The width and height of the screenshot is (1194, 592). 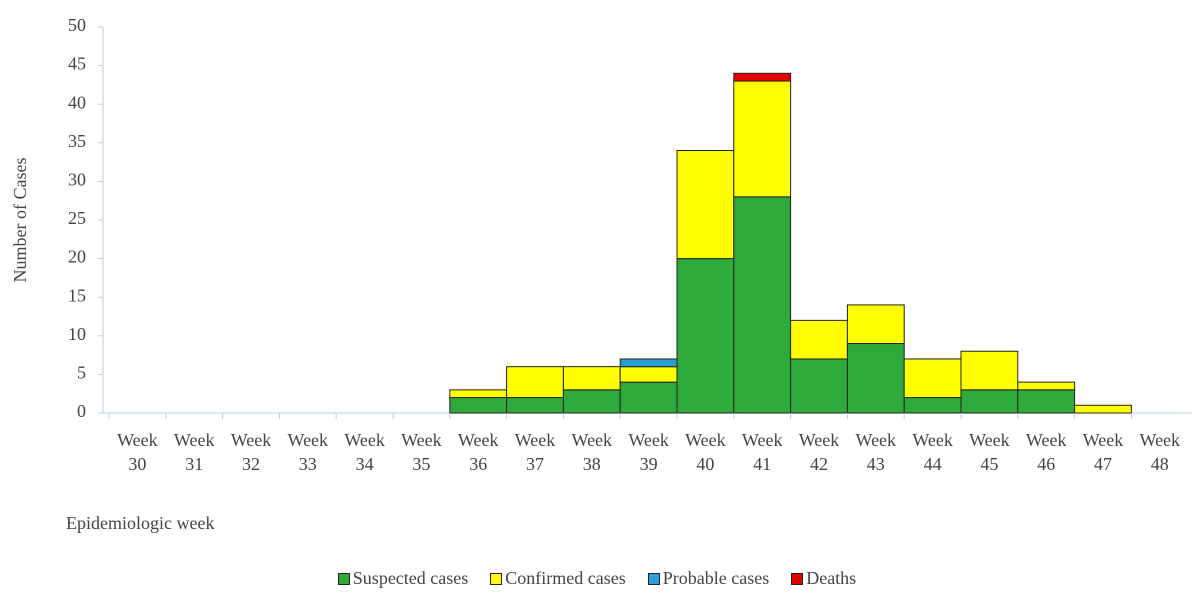 What do you see at coordinates (81, 373) in the screenshot?
I see `y-tick-label: 5` at bounding box center [81, 373].